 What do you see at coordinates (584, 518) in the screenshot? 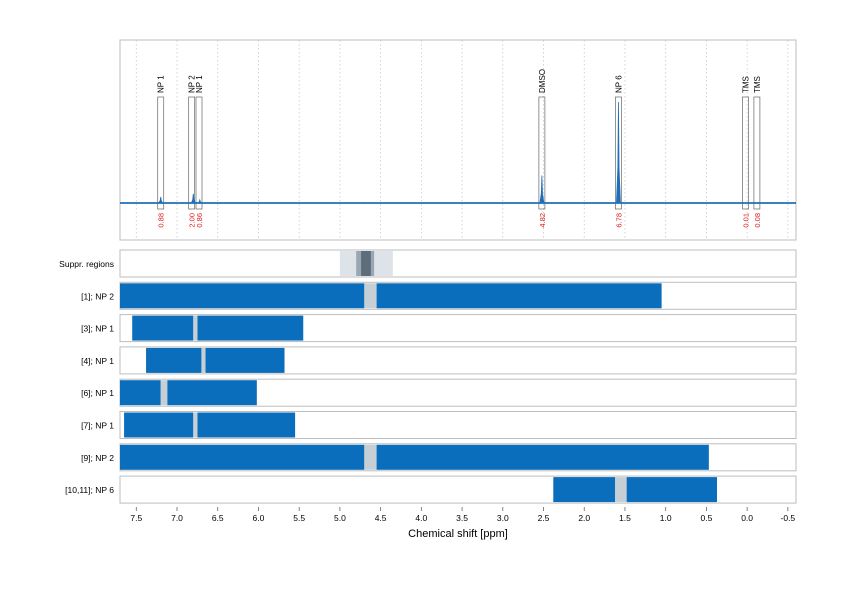
I see `x-tick-label: 2.0` at bounding box center [584, 518].